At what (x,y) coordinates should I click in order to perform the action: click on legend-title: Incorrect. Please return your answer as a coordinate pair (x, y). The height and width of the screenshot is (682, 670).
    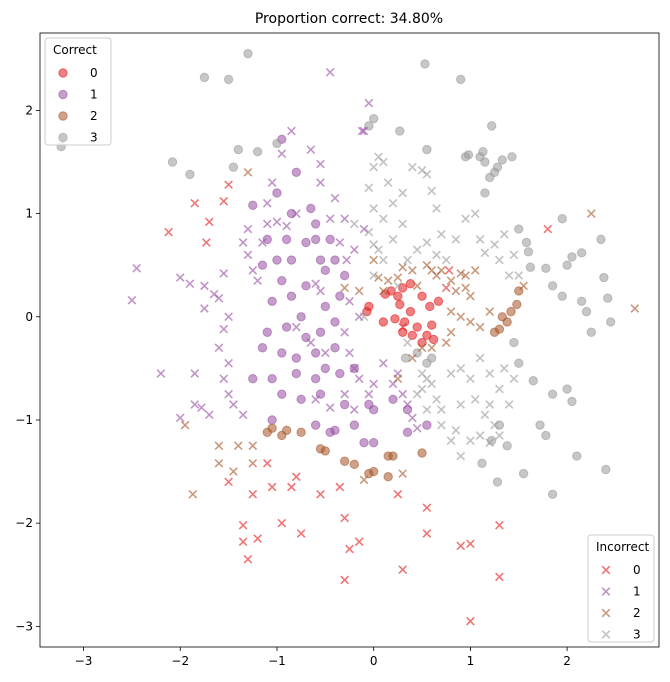
    Looking at the image, I should click on (622, 547).